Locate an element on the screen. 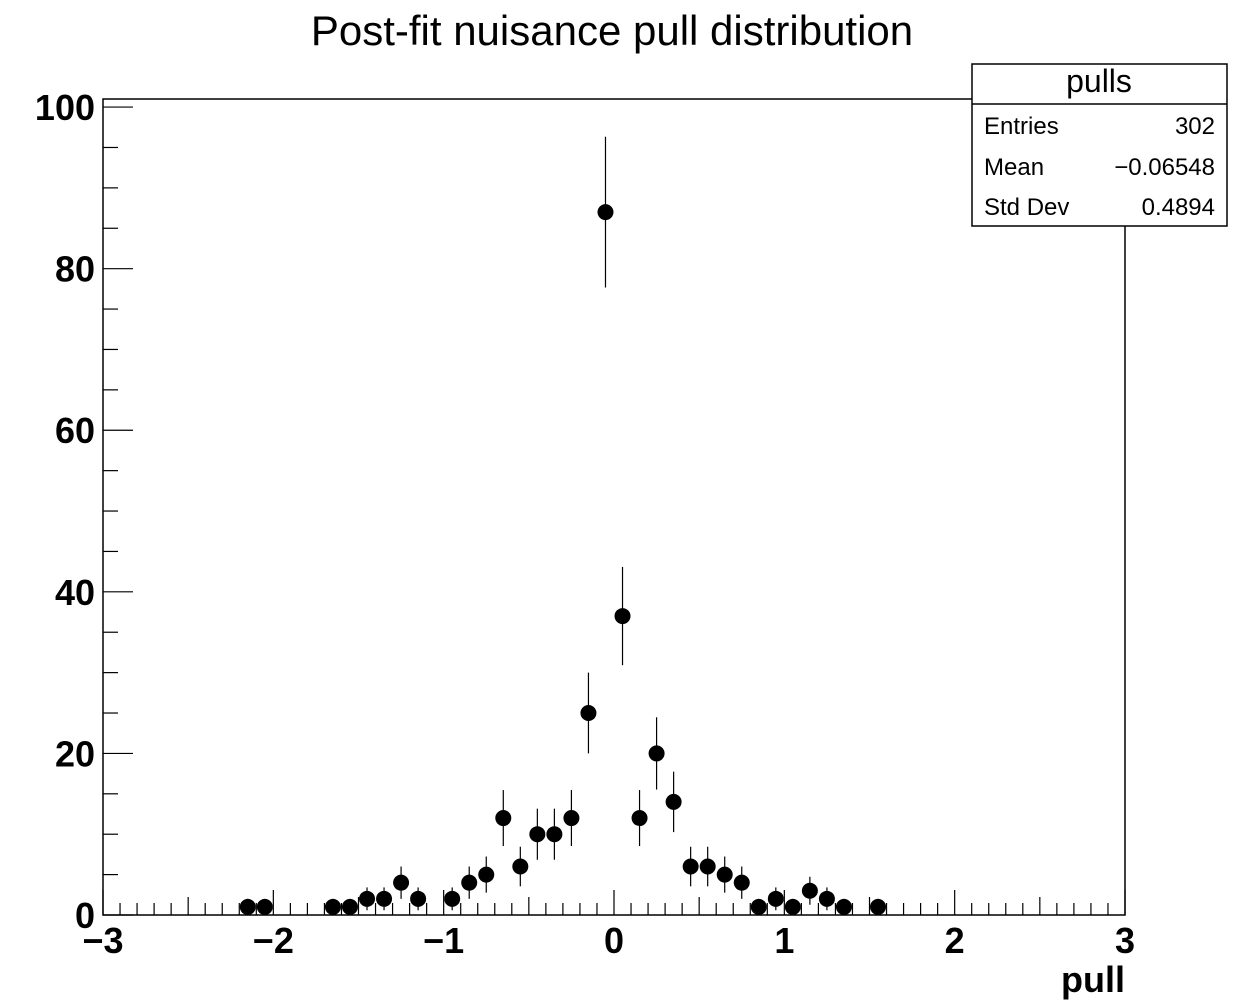  stats-box-frame is located at coordinates (1099, 145).